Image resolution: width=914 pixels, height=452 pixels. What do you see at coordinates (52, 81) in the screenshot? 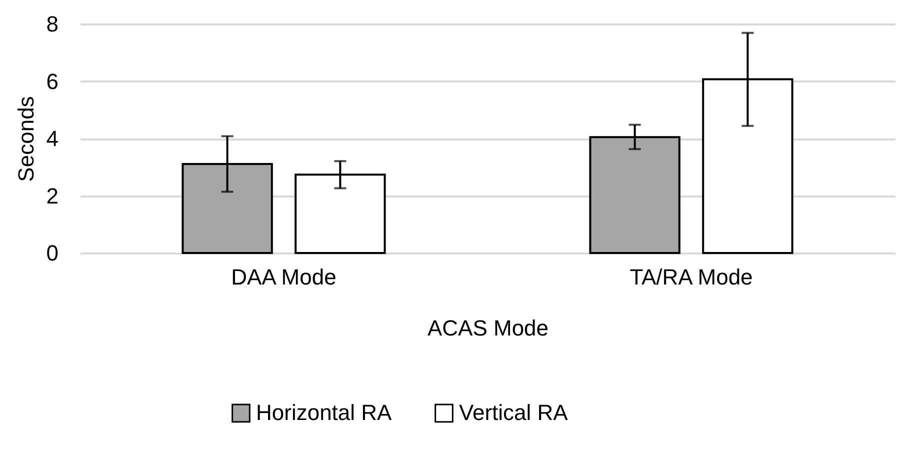
I see `y-tick-label: 6` at bounding box center [52, 81].